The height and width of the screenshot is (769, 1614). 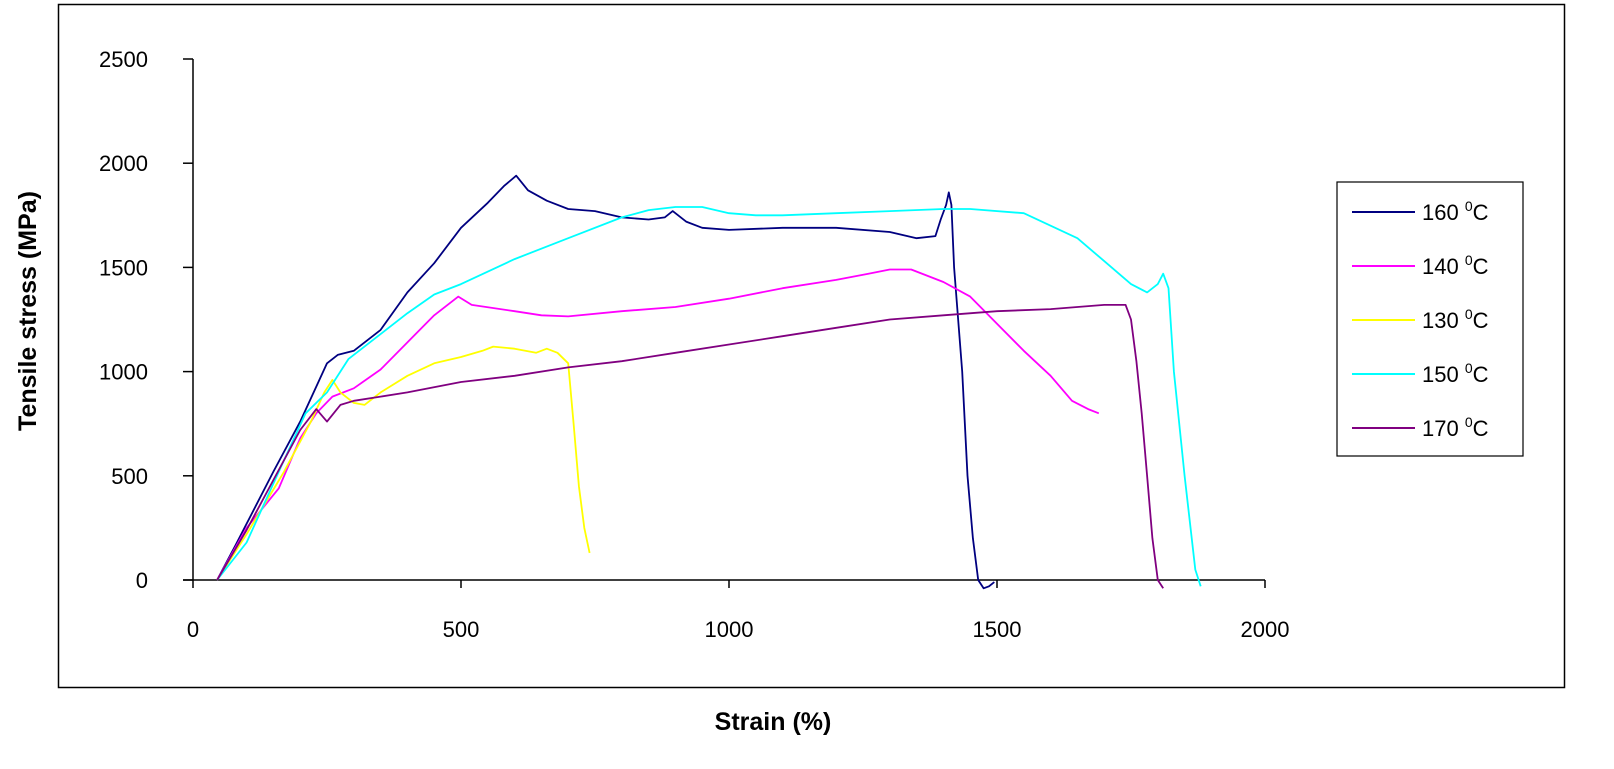 What do you see at coordinates (1443, 266) in the screenshot?
I see `legend-label-value: 140` at bounding box center [1443, 266].